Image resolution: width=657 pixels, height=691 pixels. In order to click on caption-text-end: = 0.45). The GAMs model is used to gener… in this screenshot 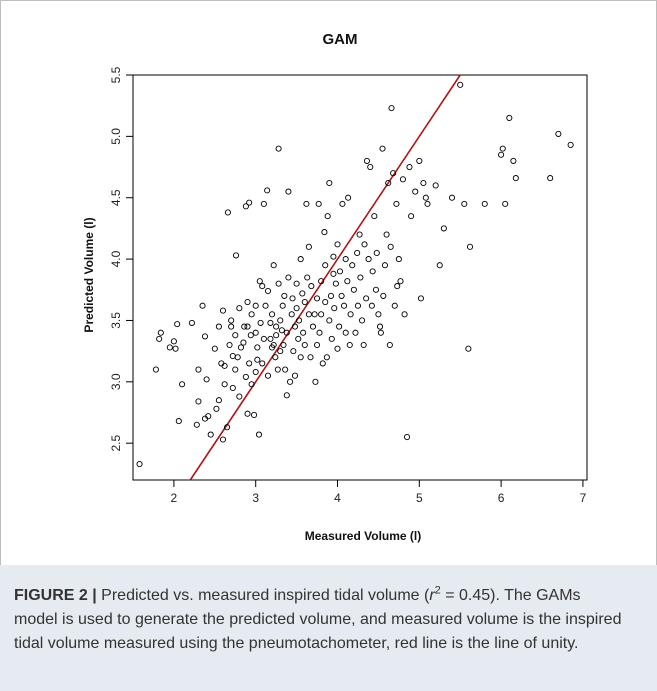, I will do `click(318, 619)`.